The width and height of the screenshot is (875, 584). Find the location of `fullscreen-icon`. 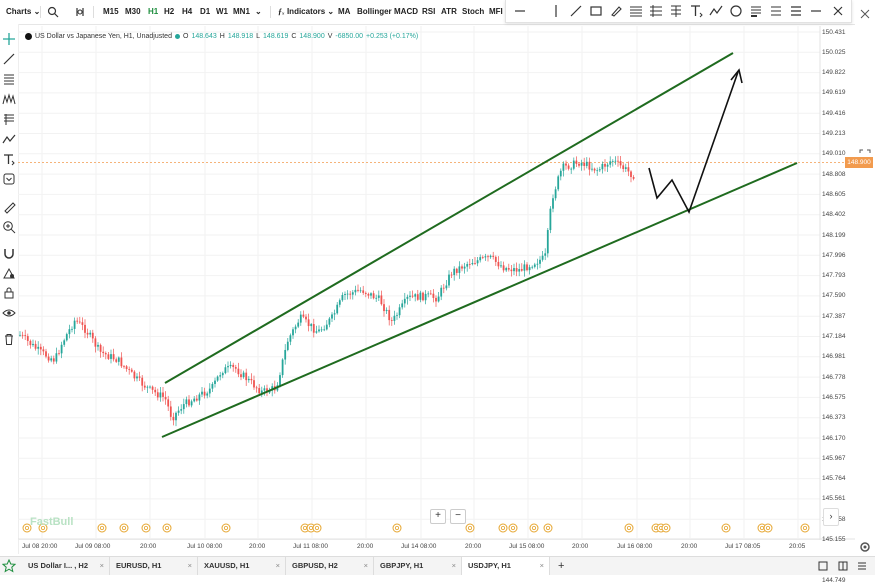

fullscreen-icon is located at coordinates (865, 155).